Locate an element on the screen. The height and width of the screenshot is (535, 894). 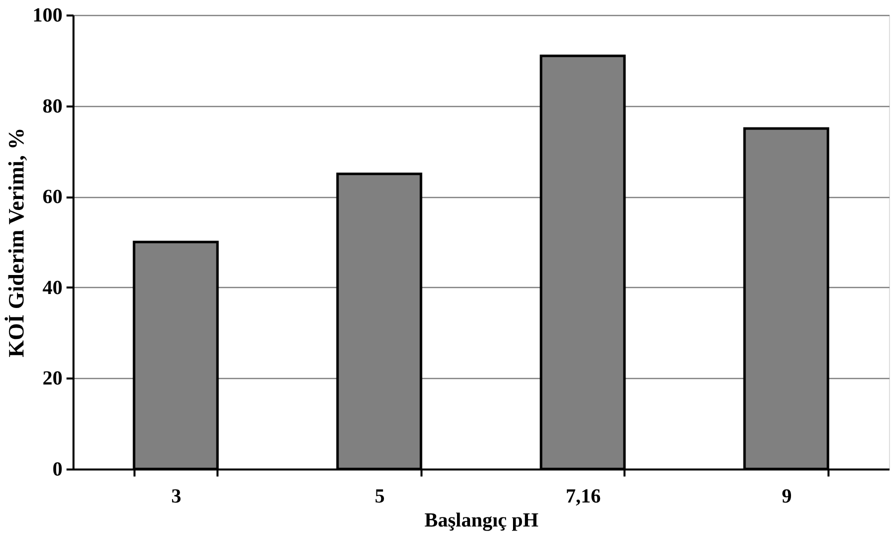
x-tick-label: 3 is located at coordinates (176, 497).